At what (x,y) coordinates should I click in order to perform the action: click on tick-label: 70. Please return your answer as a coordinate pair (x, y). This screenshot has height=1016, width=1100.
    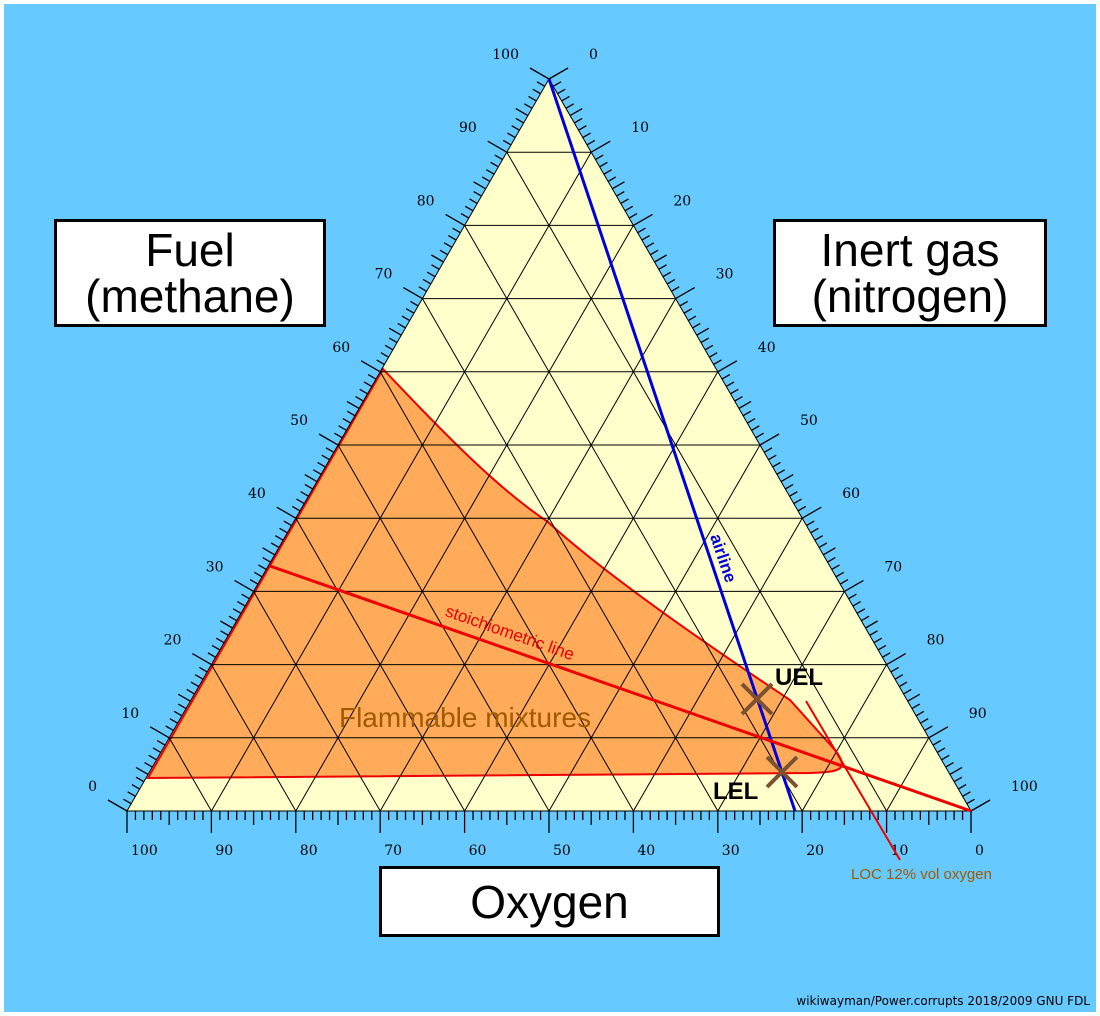
    Looking at the image, I should click on (393, 851).